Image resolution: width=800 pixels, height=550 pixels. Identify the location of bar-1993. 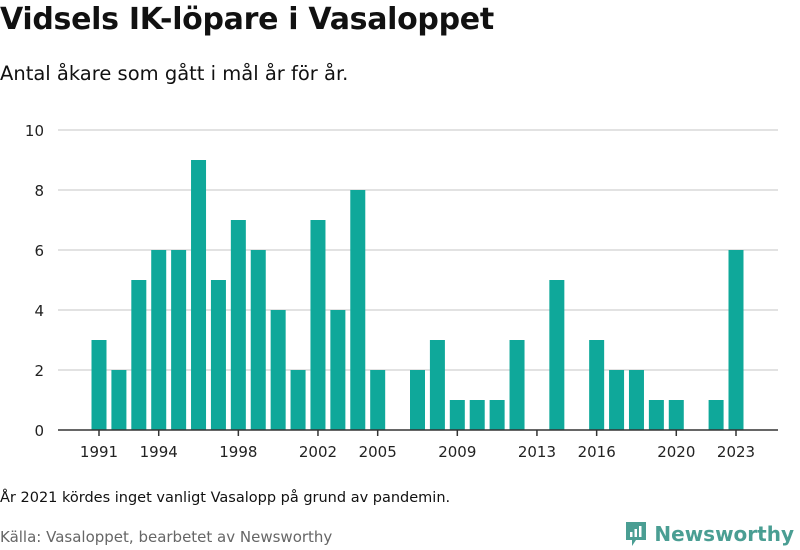
(139, 355).